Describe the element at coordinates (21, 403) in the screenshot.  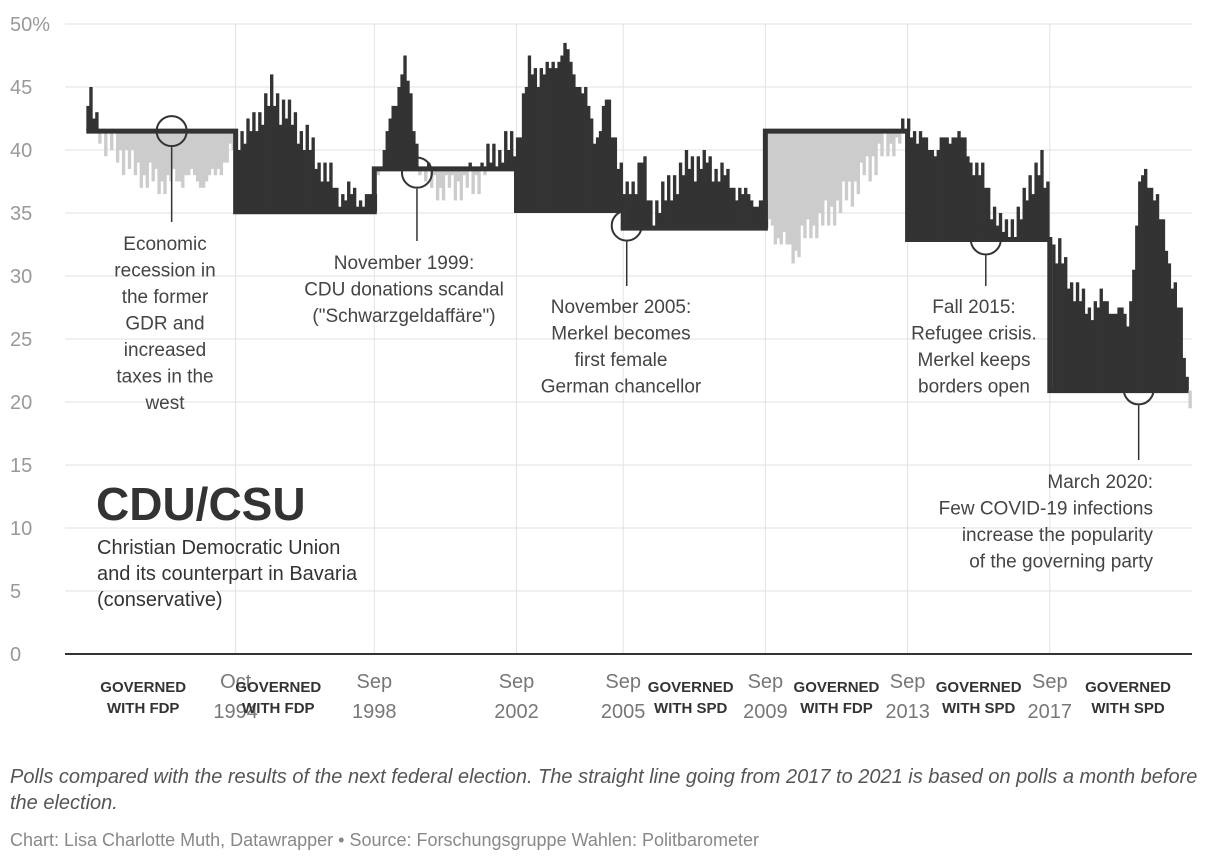
I see `y-tick-label: 20` at that location.